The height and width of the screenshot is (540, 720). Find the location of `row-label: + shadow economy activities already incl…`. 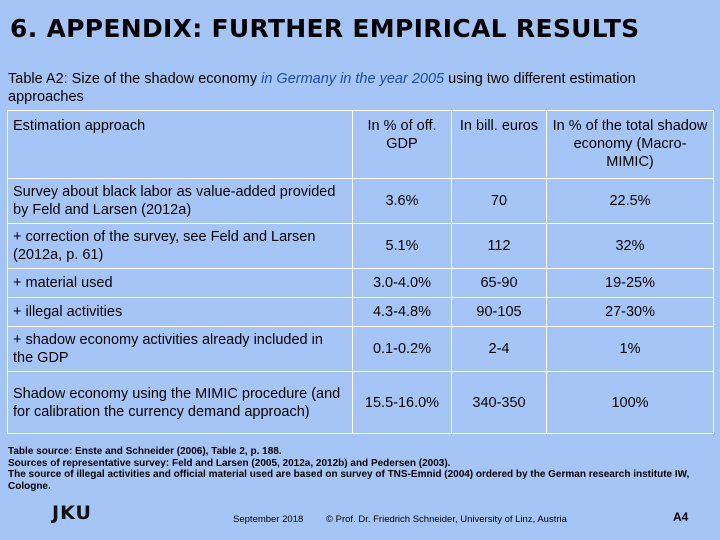

row-label: + shadow economy activities already incl… is located at coordinates (180, 349).